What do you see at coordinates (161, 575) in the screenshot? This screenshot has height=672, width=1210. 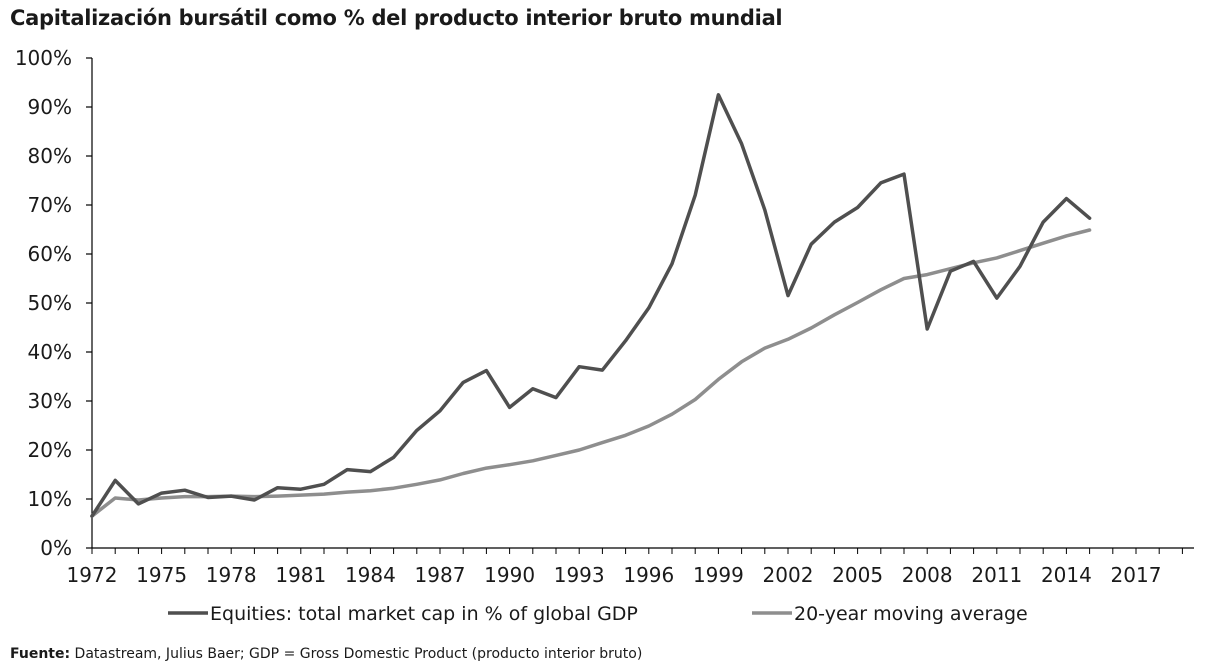 I see `x-tick-label: 1975` at bounding box center [161, 575].